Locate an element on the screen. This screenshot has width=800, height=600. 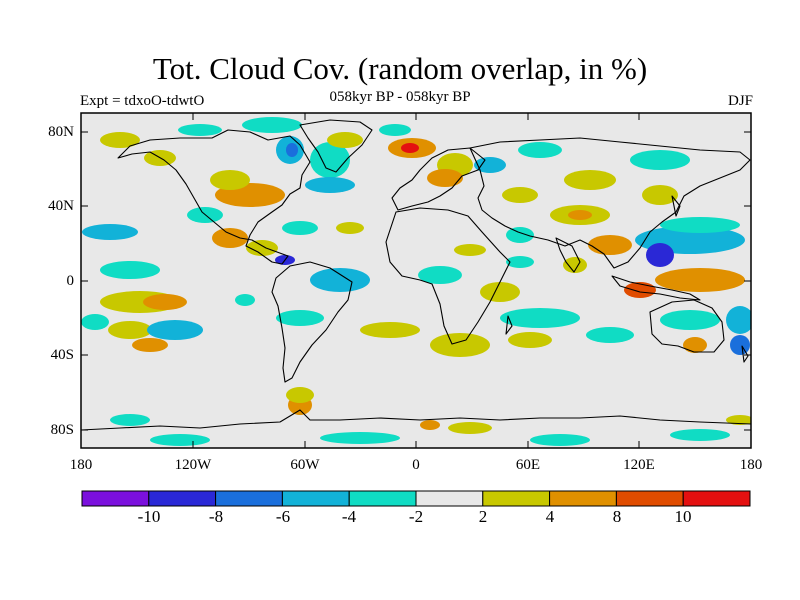
coastline-madagascar is located at coordinates (509, 325).